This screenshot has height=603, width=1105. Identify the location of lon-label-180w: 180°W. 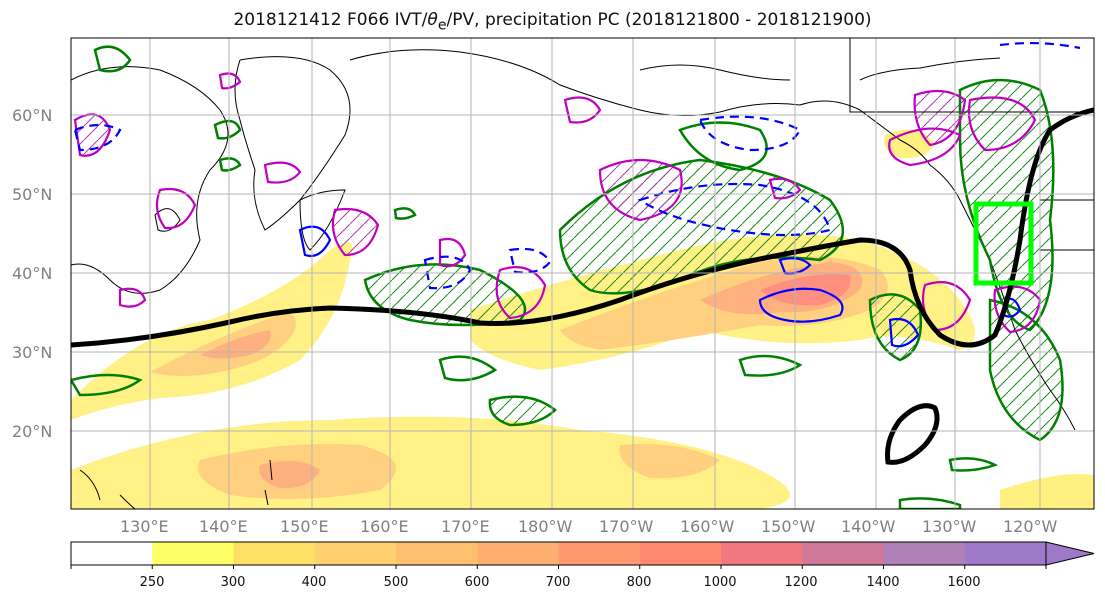
(545, 526).